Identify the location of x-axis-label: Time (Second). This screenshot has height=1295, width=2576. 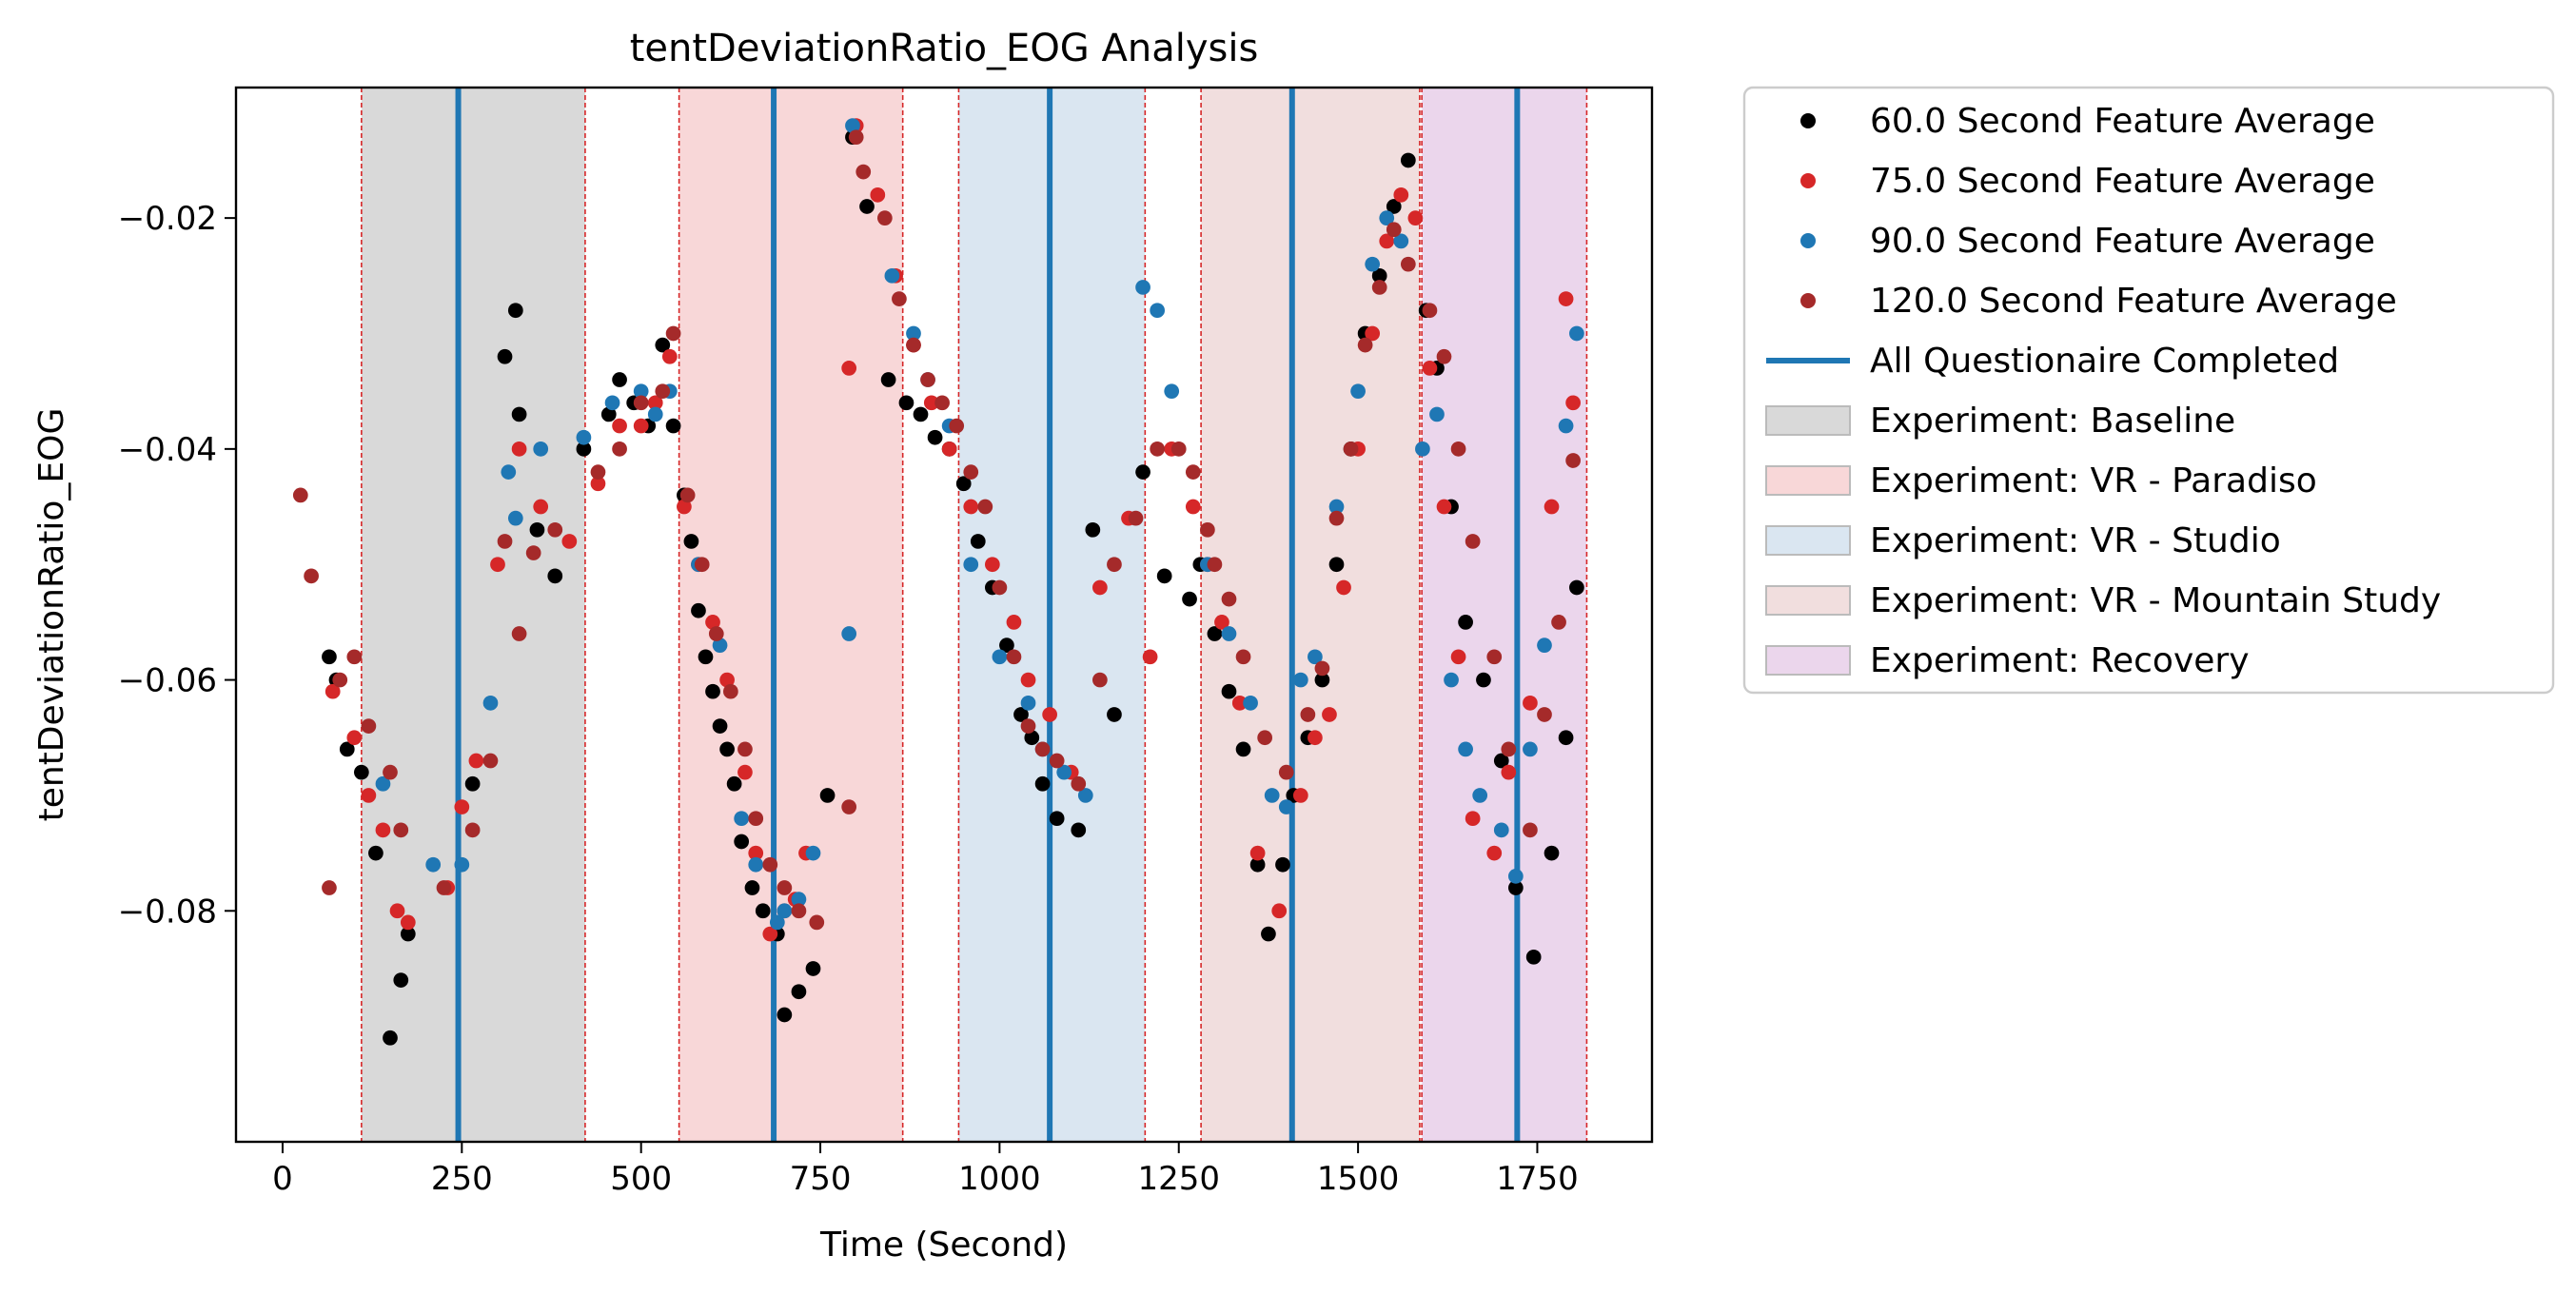
(943, 1245).